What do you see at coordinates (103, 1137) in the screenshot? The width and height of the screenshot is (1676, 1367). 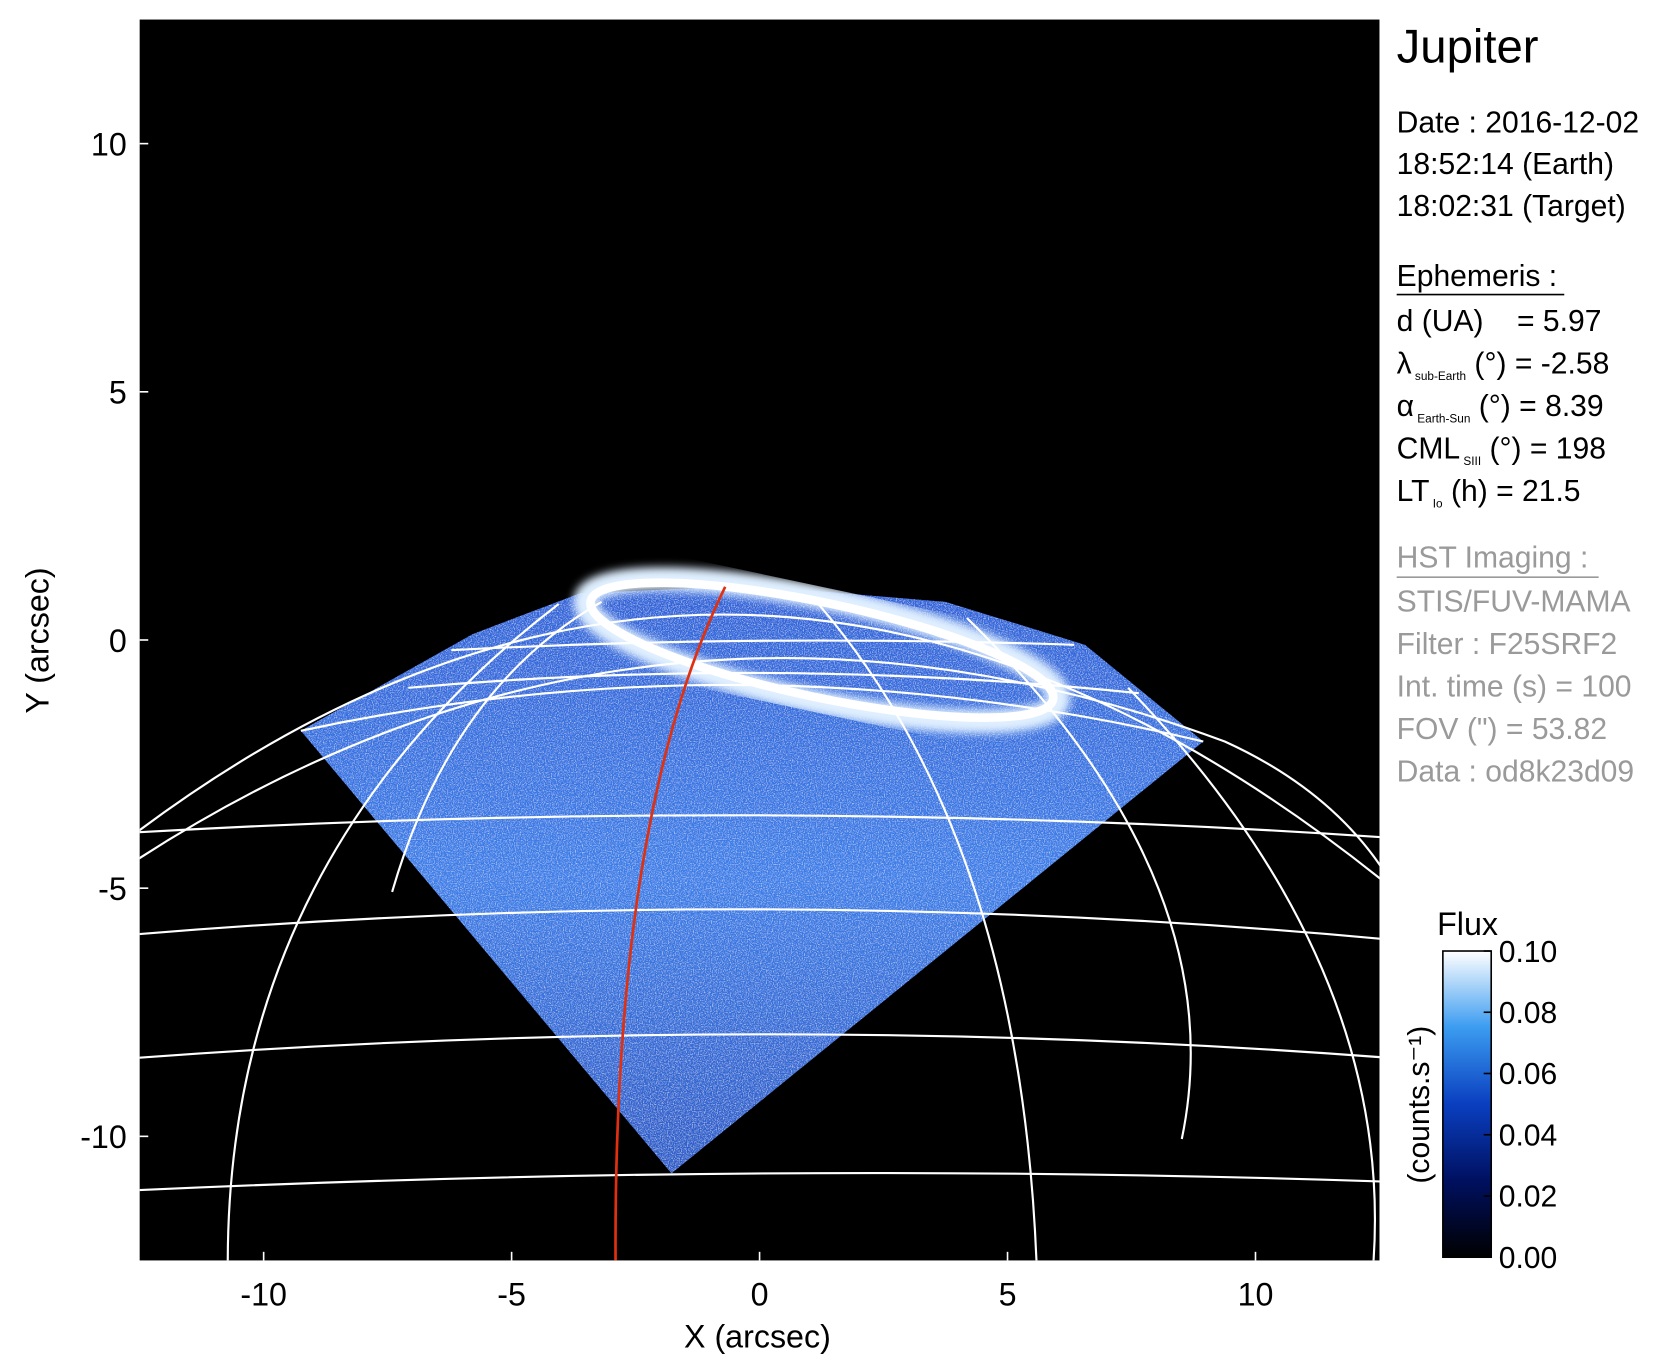 I see `y-tick-label: -10` at bounding box center [103, 1137].